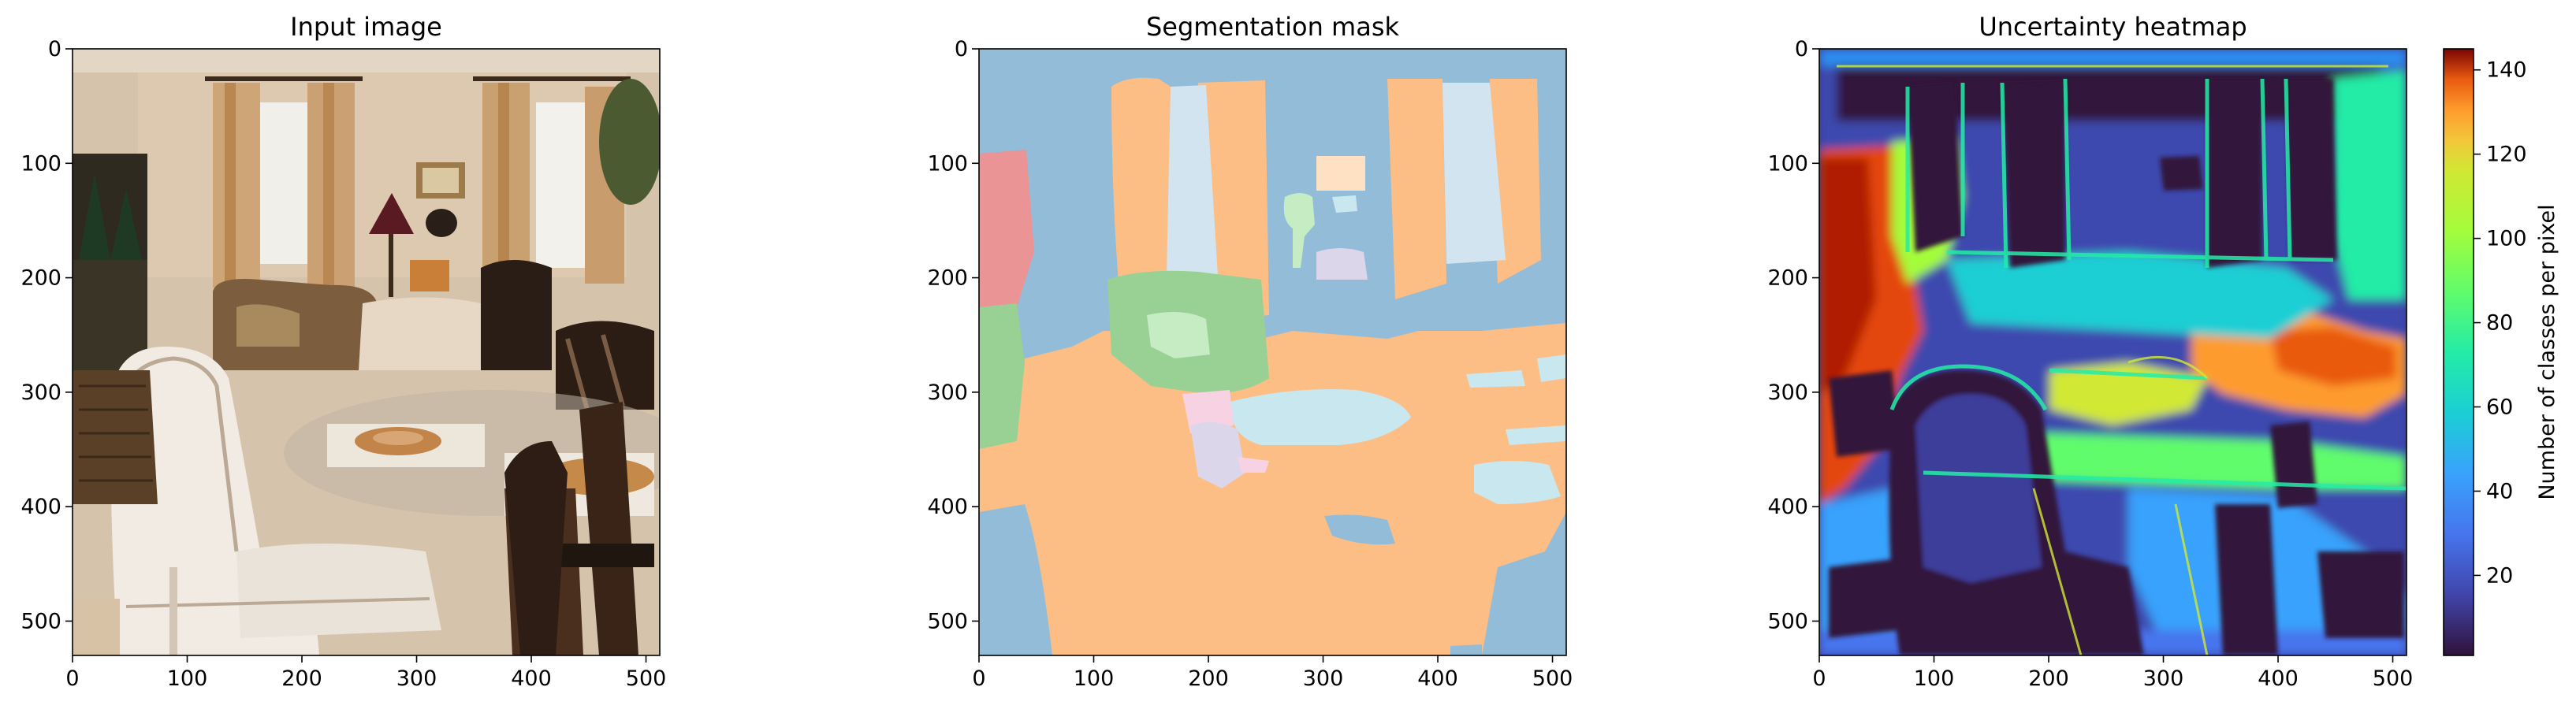  Describe the element at coordinates (2547, 351) in the screenshot. I see `colorbar-label: Number of classes per pixel` at that location.